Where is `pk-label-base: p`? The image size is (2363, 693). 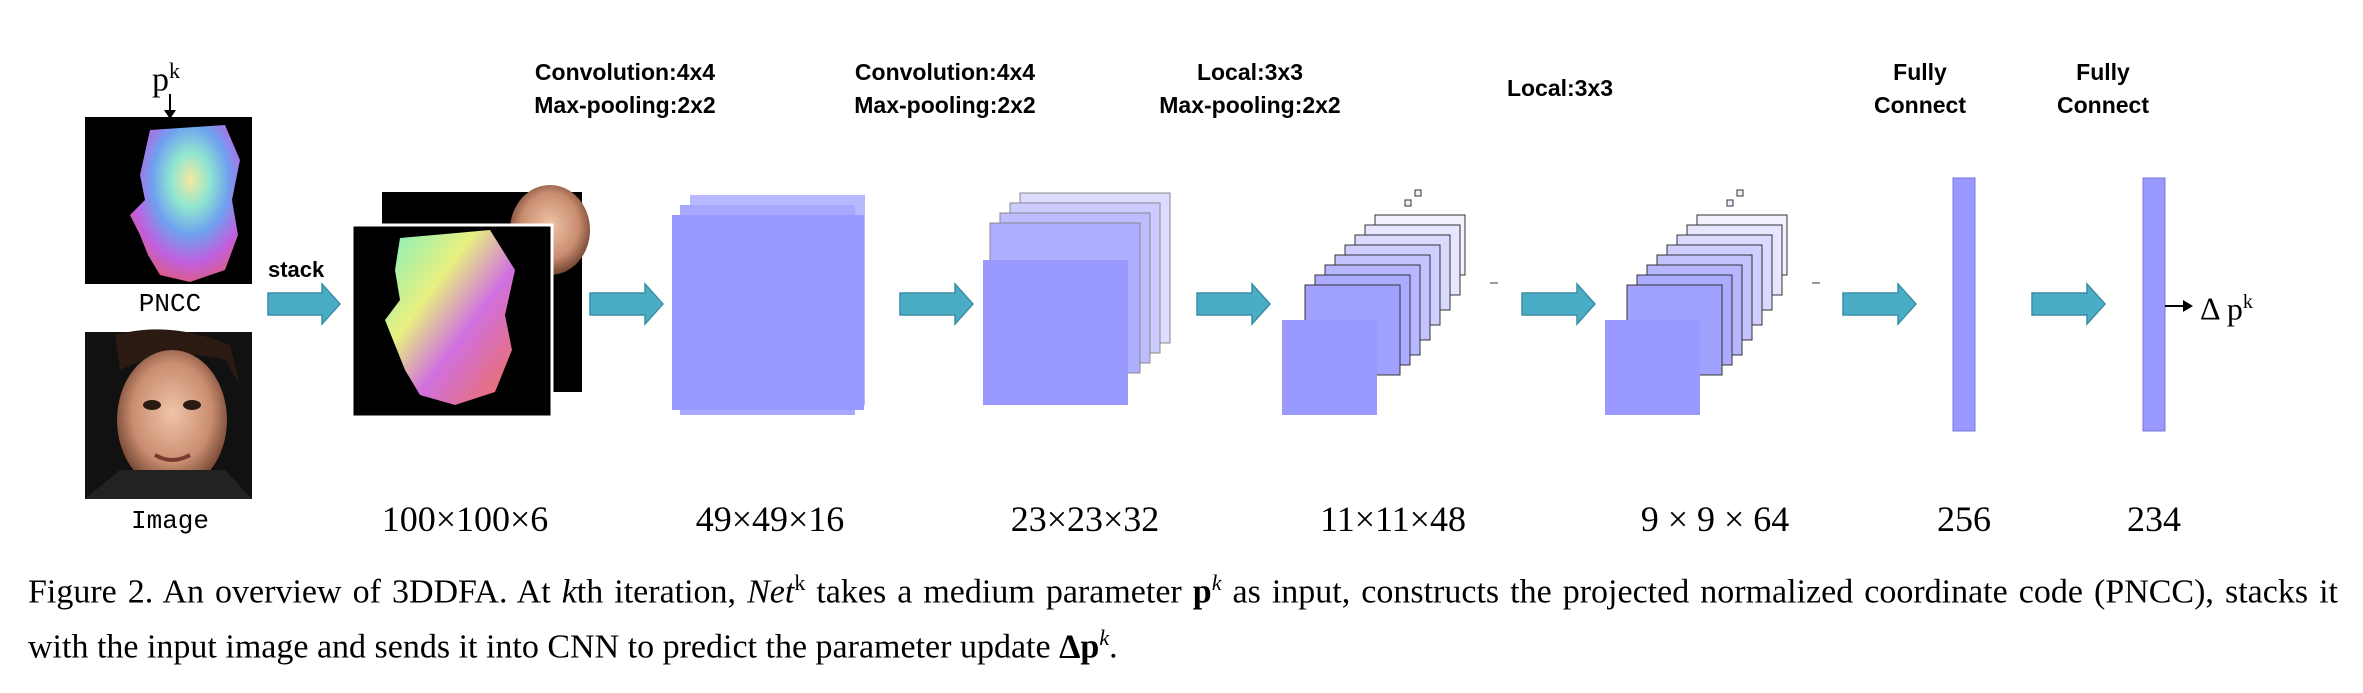 pk-label-base: p is located at coordinates (160, 80).